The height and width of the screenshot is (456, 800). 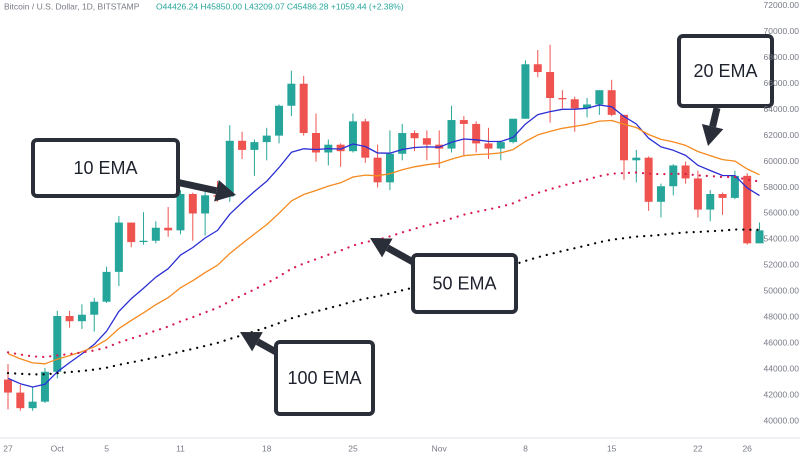 I want to click on y-tick-label: 44000.00, so click(x=782, y=368).